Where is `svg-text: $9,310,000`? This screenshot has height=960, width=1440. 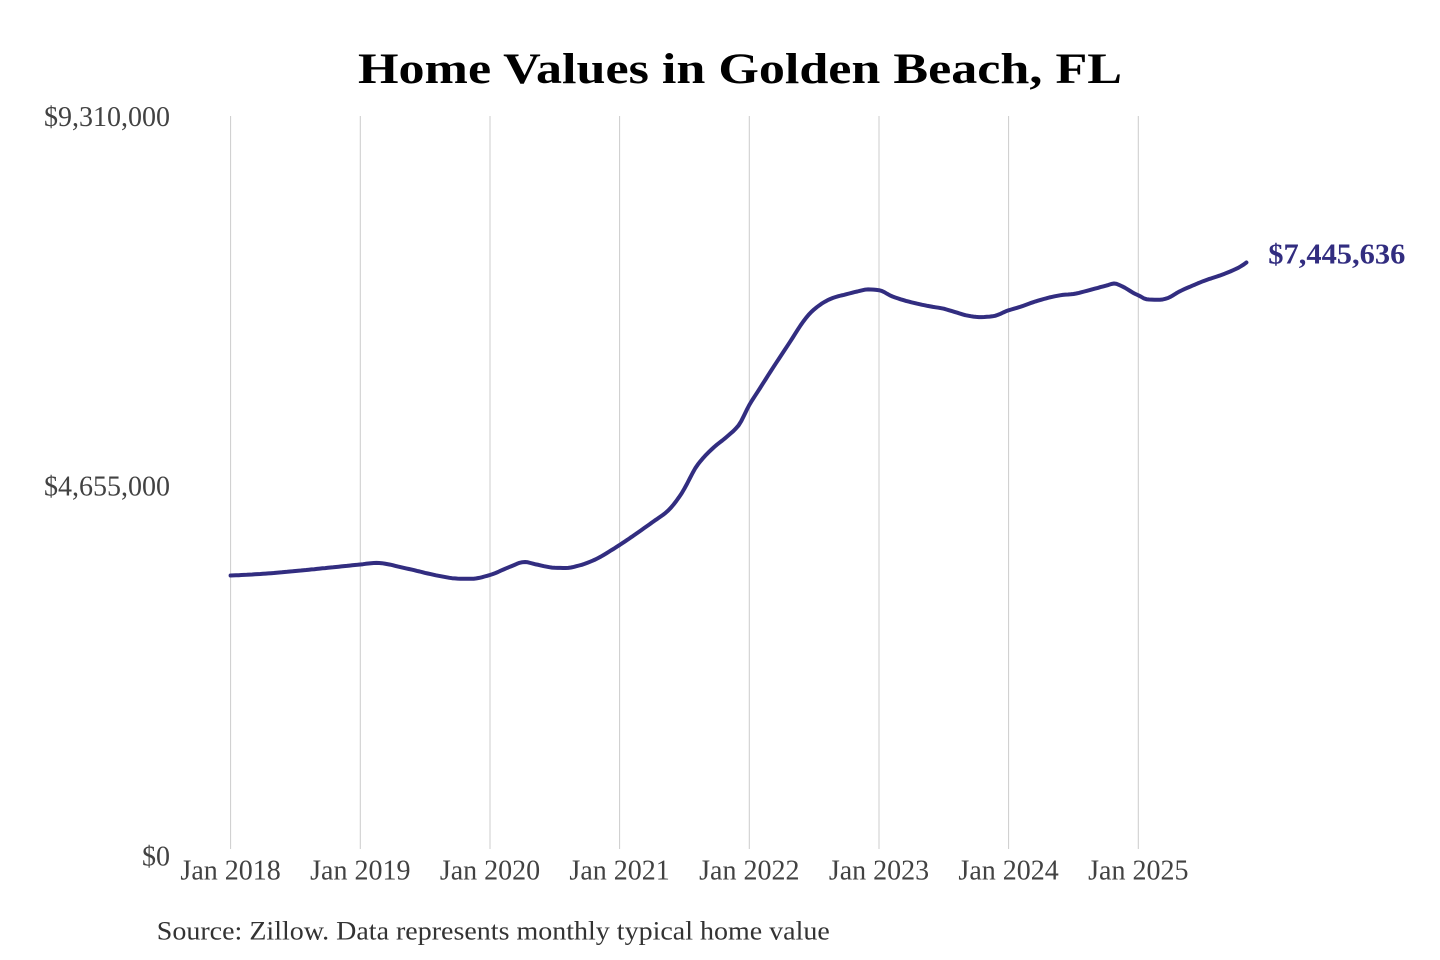 svg-text: $9,310,000 is located at coordinates (107, 117).